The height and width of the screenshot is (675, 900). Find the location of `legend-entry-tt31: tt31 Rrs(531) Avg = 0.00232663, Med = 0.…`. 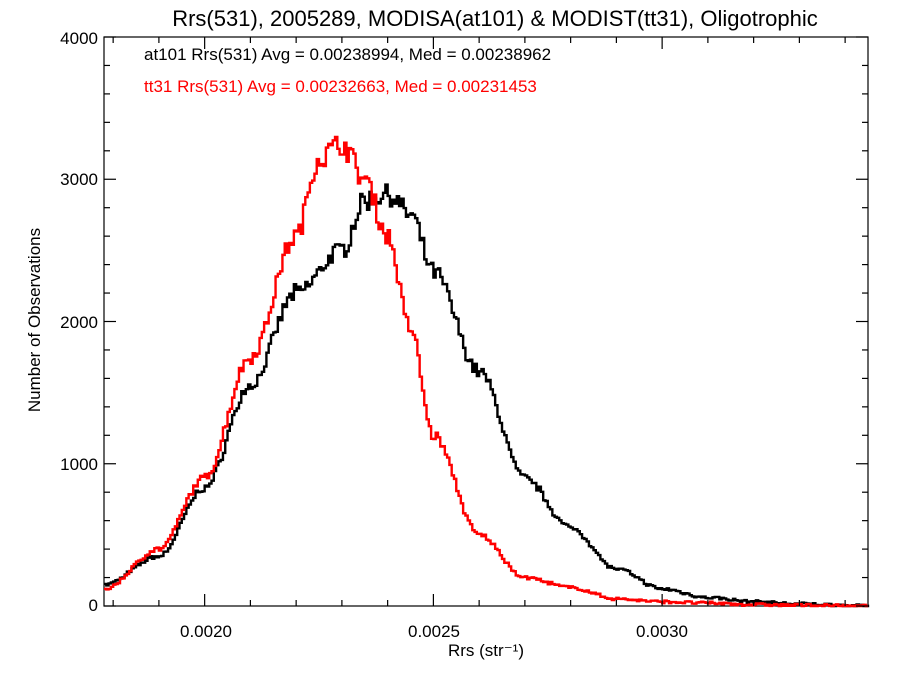

legend-entry-tt31: tt31 Rrs(531) Avg = 0.00232663, Med = 0.… is located at coordinates (340, 86).